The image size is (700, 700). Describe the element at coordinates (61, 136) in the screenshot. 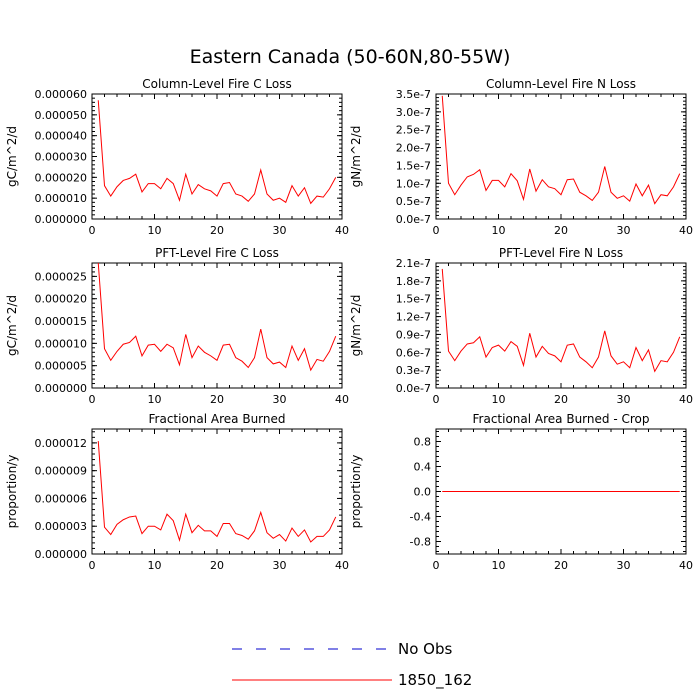

I see `y-tick-label: 0.000040` at that location.